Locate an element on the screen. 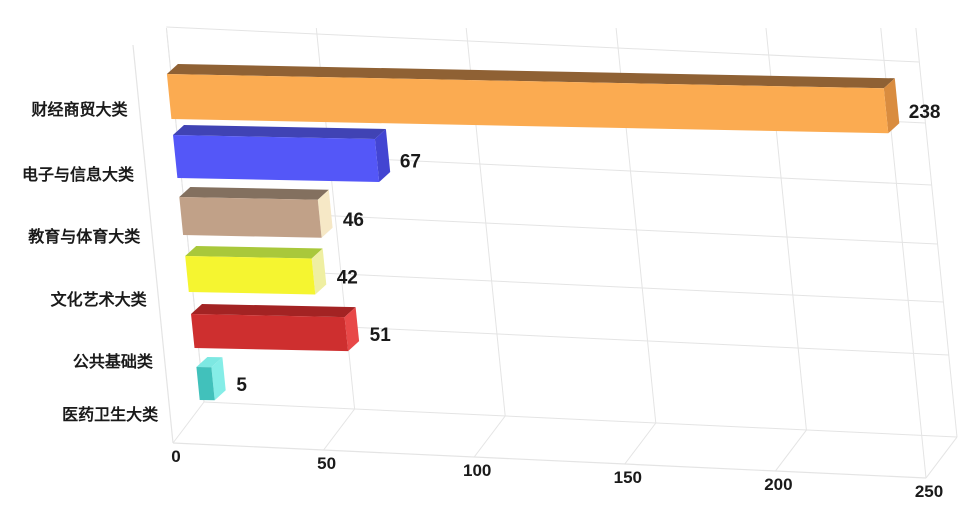 This screenshot has width=977, height=530. category-label: 医药卫生大类 is located at coordinates (110, 414).